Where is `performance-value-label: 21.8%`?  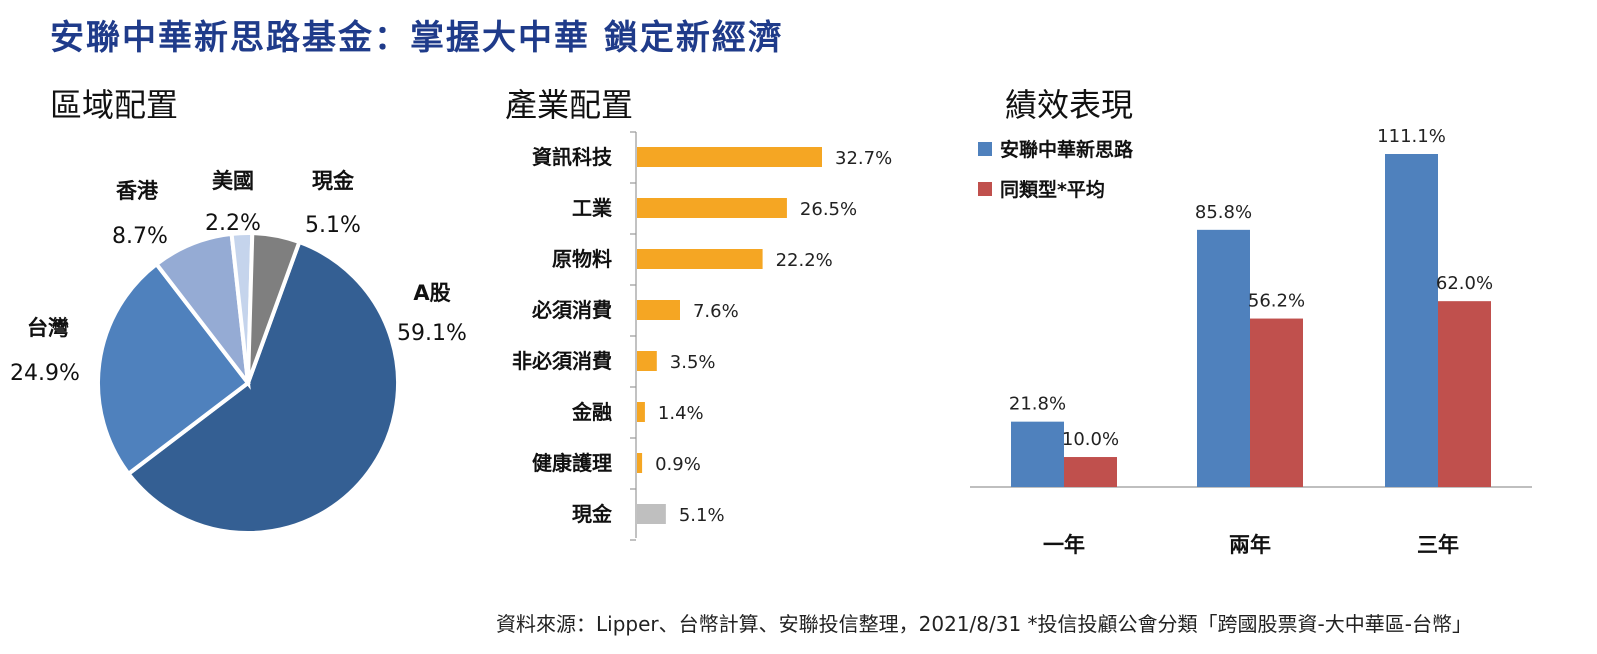
performance-value-label: 21.8% is located at coordinates (1037, 404).